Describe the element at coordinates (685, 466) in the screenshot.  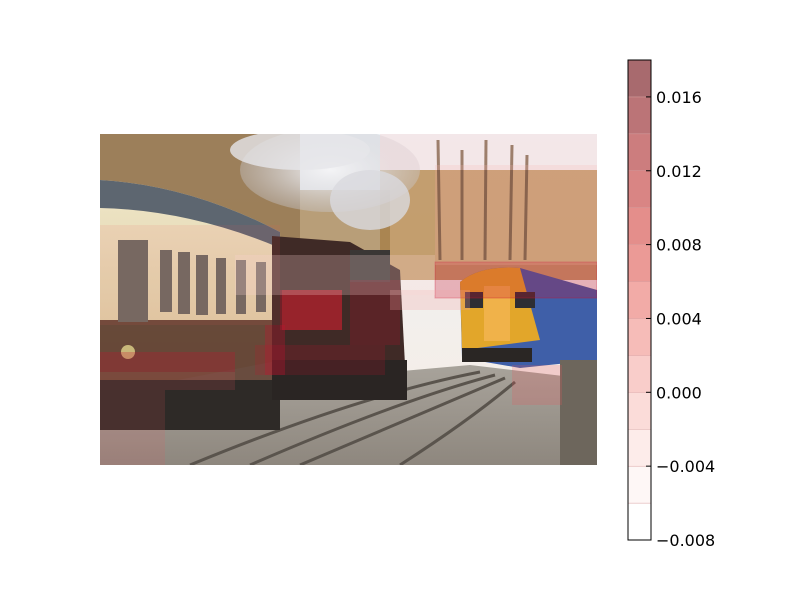
I see `colorbar-tick-label: −0.004` at that location.